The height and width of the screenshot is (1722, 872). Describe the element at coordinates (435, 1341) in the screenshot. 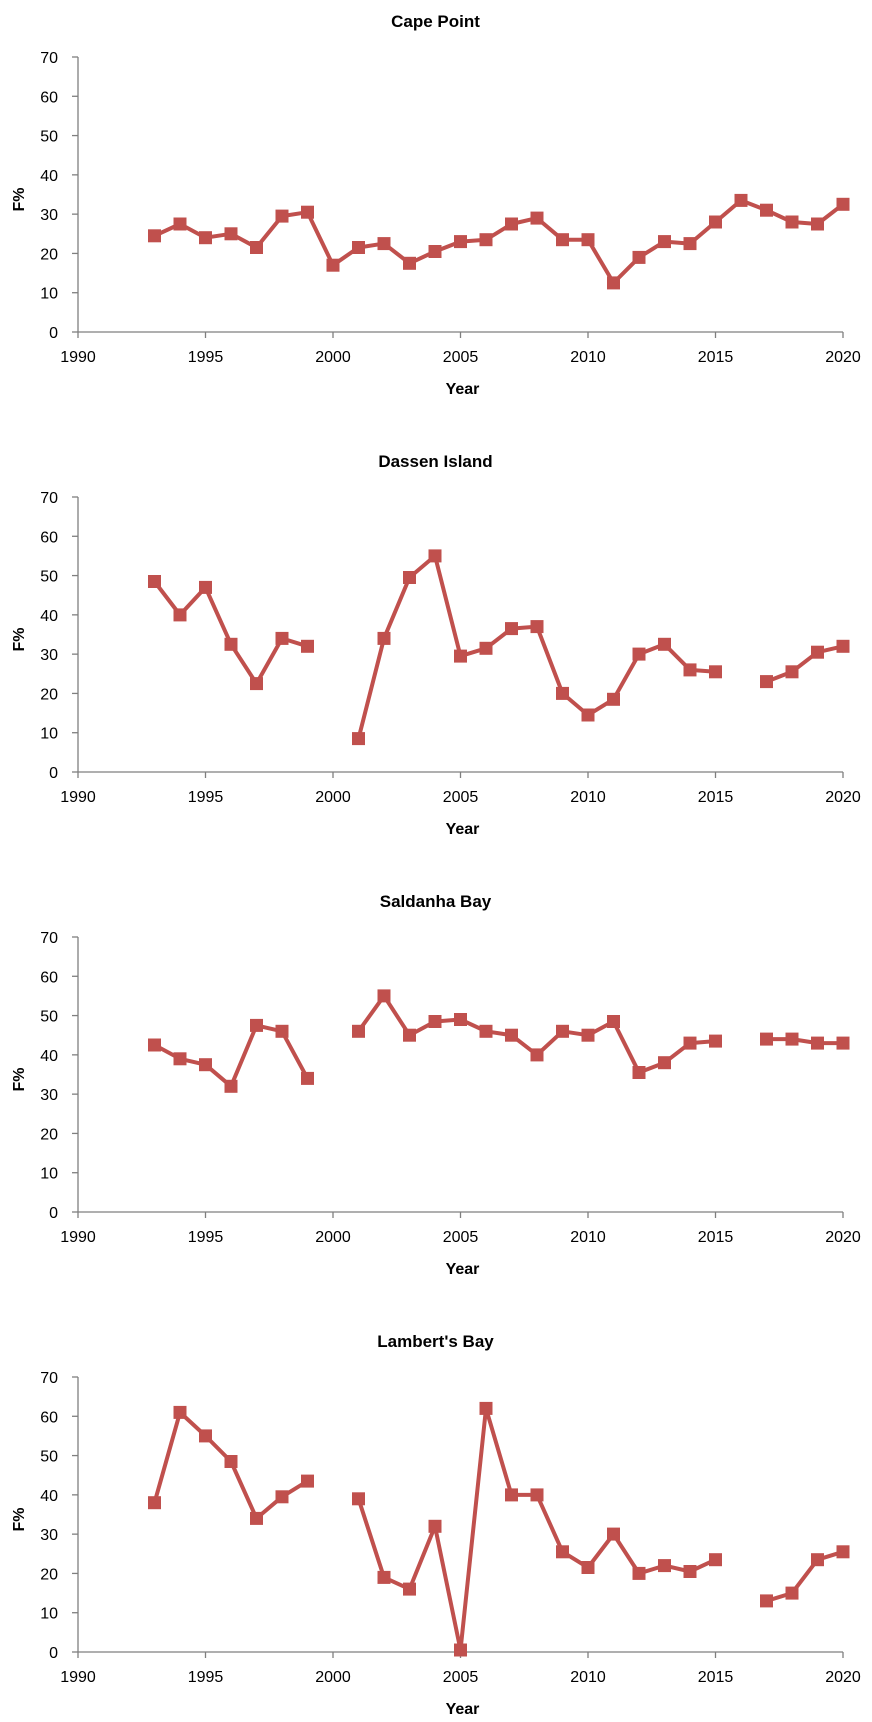

I see `chart-title: Lambert's Bay` at that location.